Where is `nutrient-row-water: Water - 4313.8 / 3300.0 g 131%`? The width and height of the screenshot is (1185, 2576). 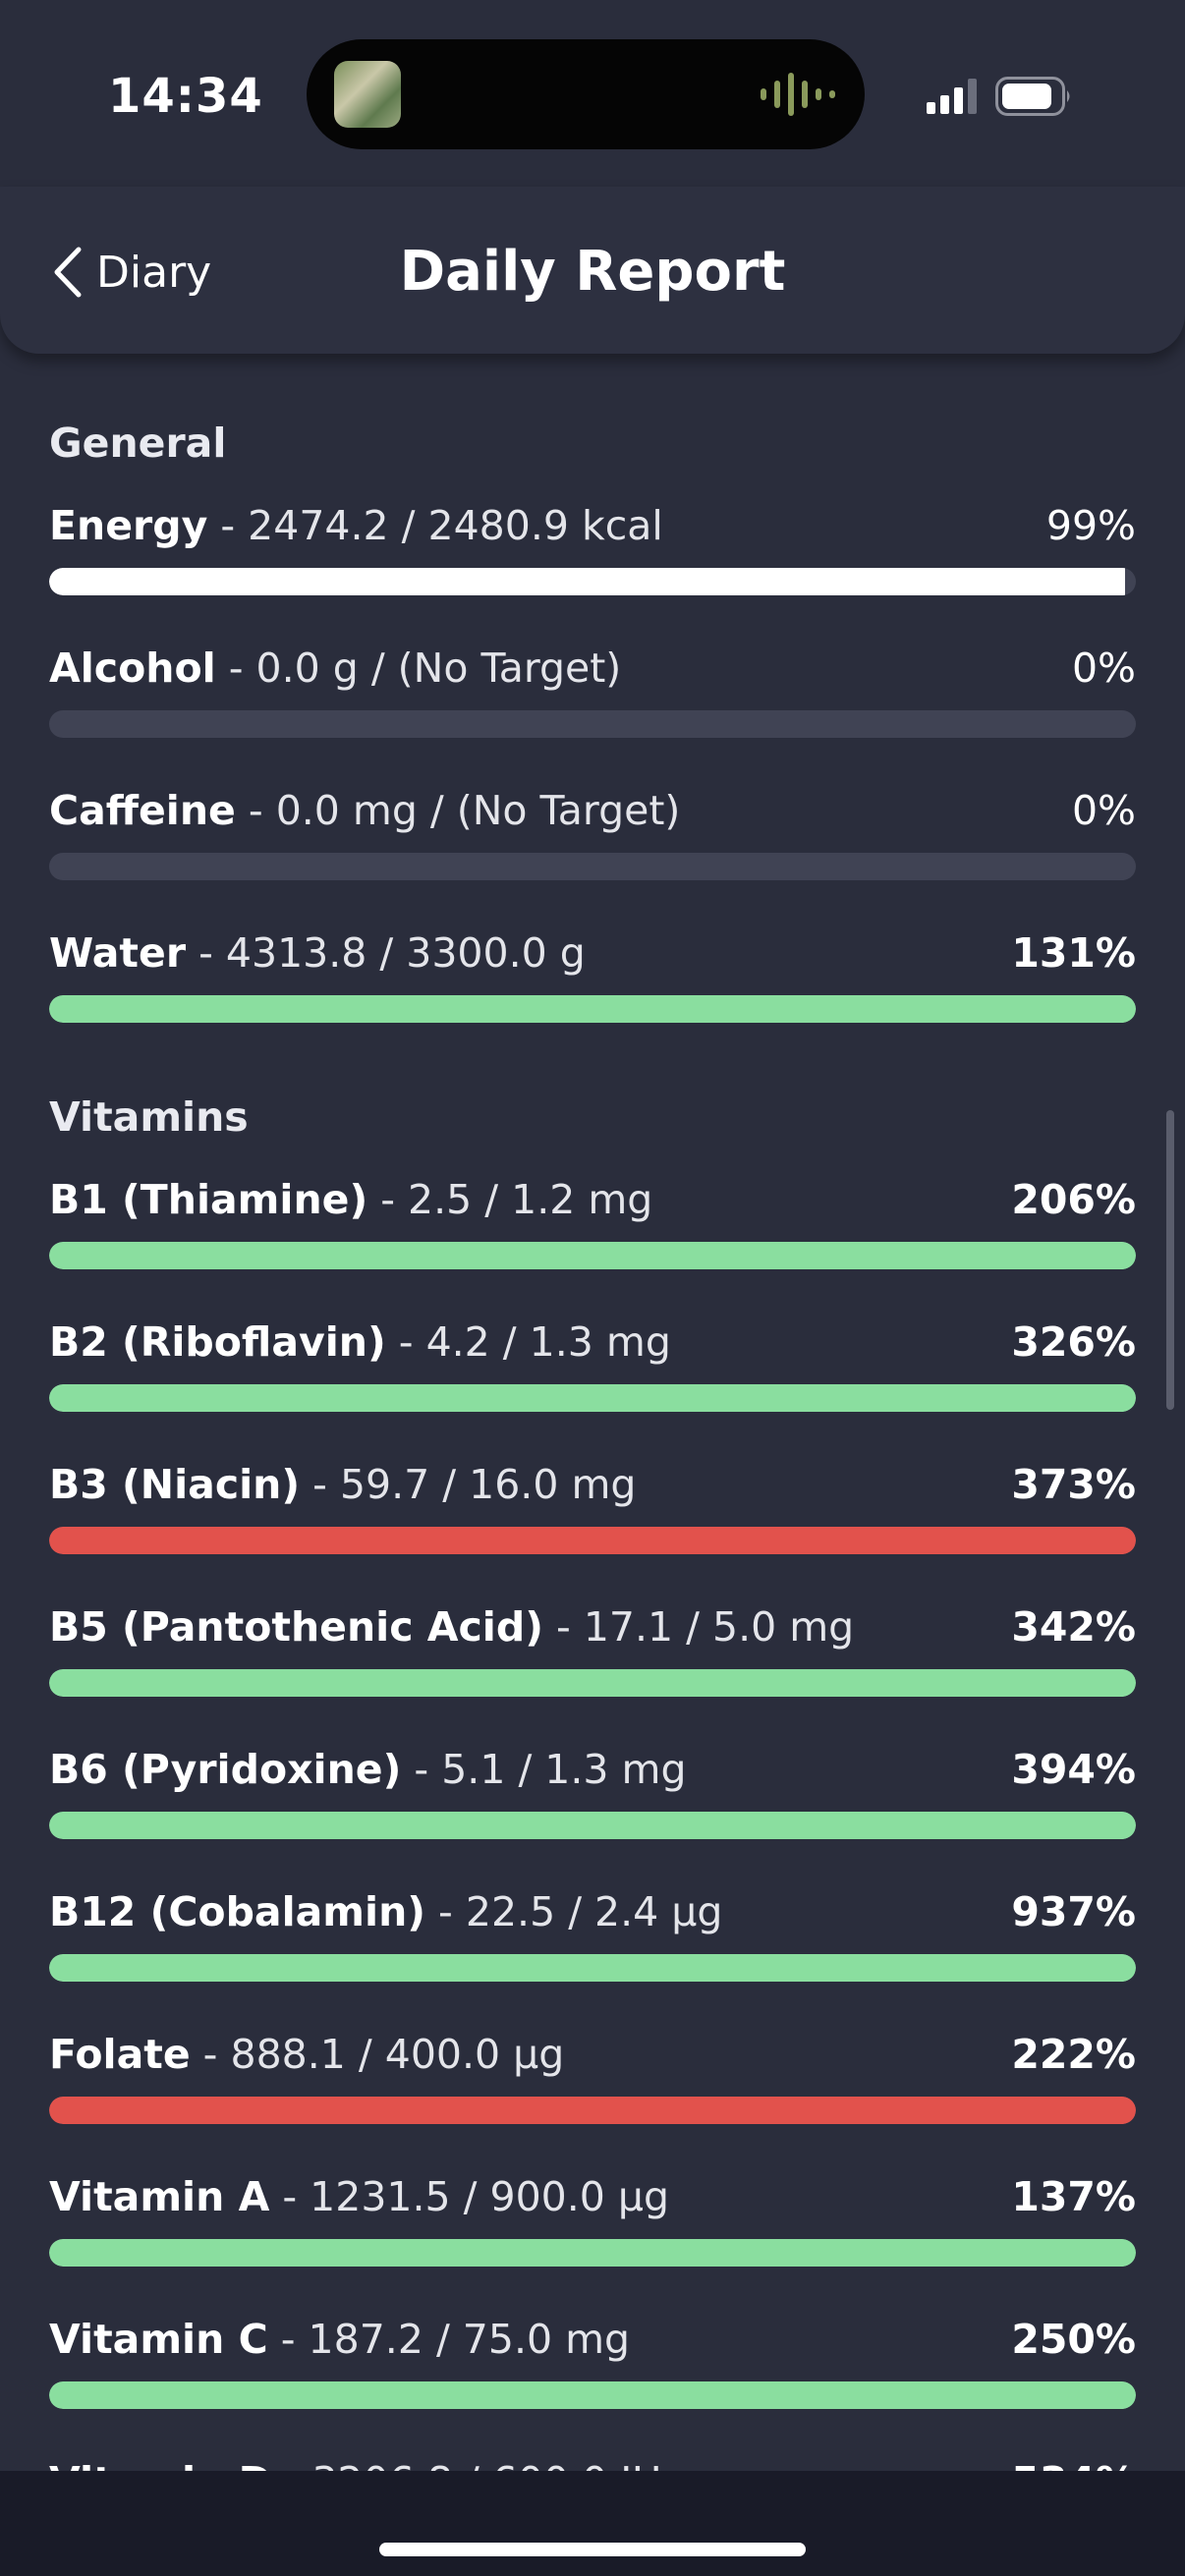 nutrient-row-water: Water - 4313.8 / 3300.0 g 131% is located at coordinates (592, 973).